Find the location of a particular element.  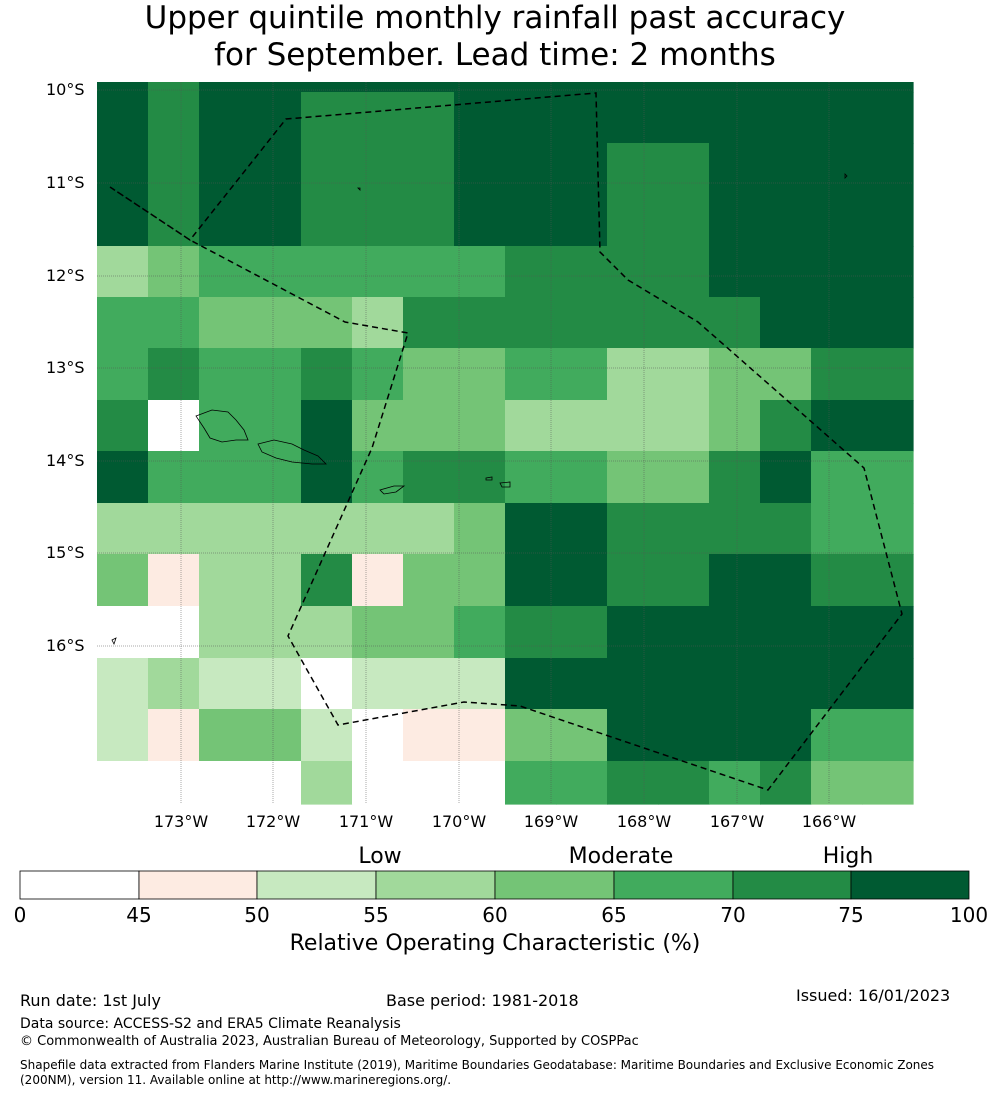

lat-label: 13°S is located at coordinates (65, 367).